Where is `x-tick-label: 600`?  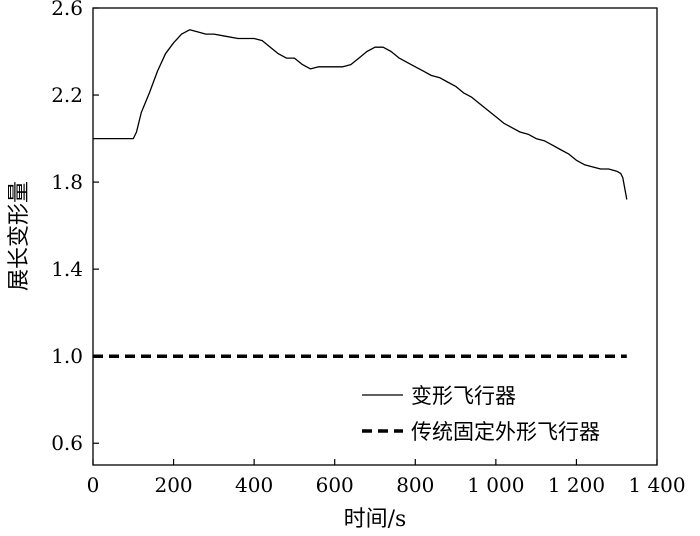
x-tick-label: 600 is located at coordinates (335, 485).